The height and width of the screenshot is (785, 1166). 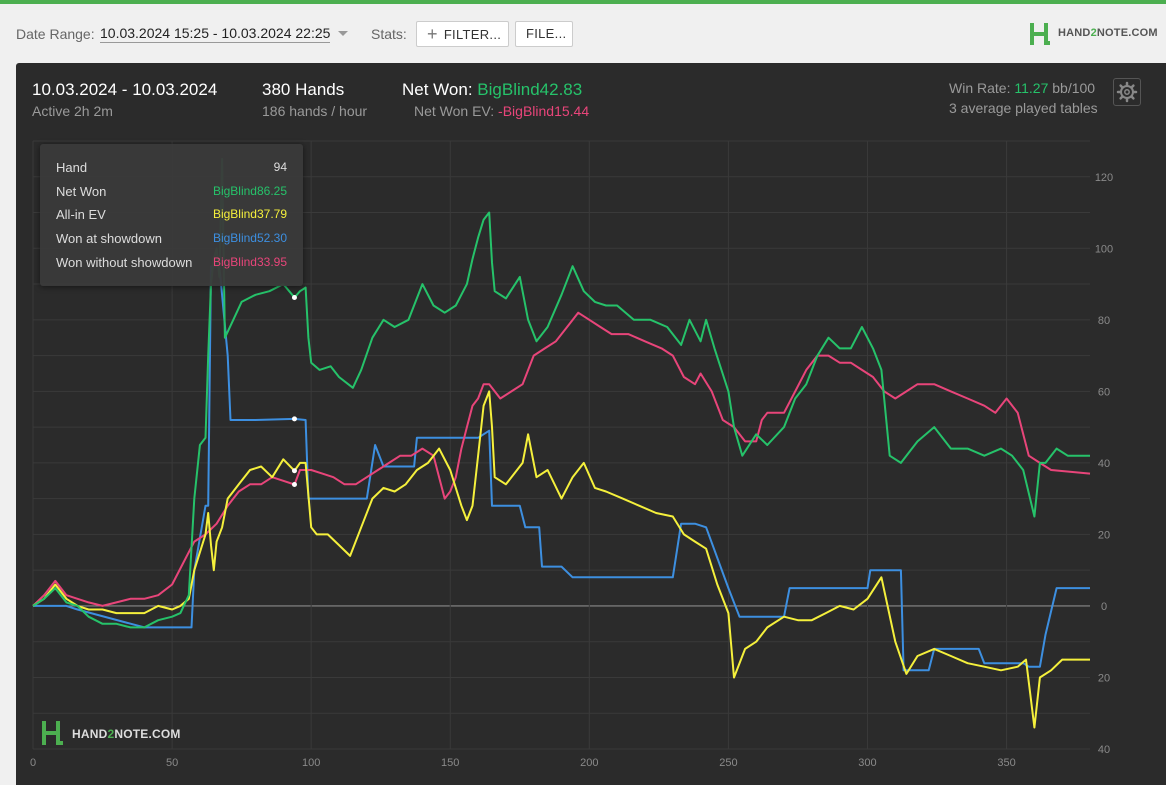 What do you see at coordinates (1104, 607) in the screenshot?
I see `y-tick-label: 0` at bounding box center [1104, 607].